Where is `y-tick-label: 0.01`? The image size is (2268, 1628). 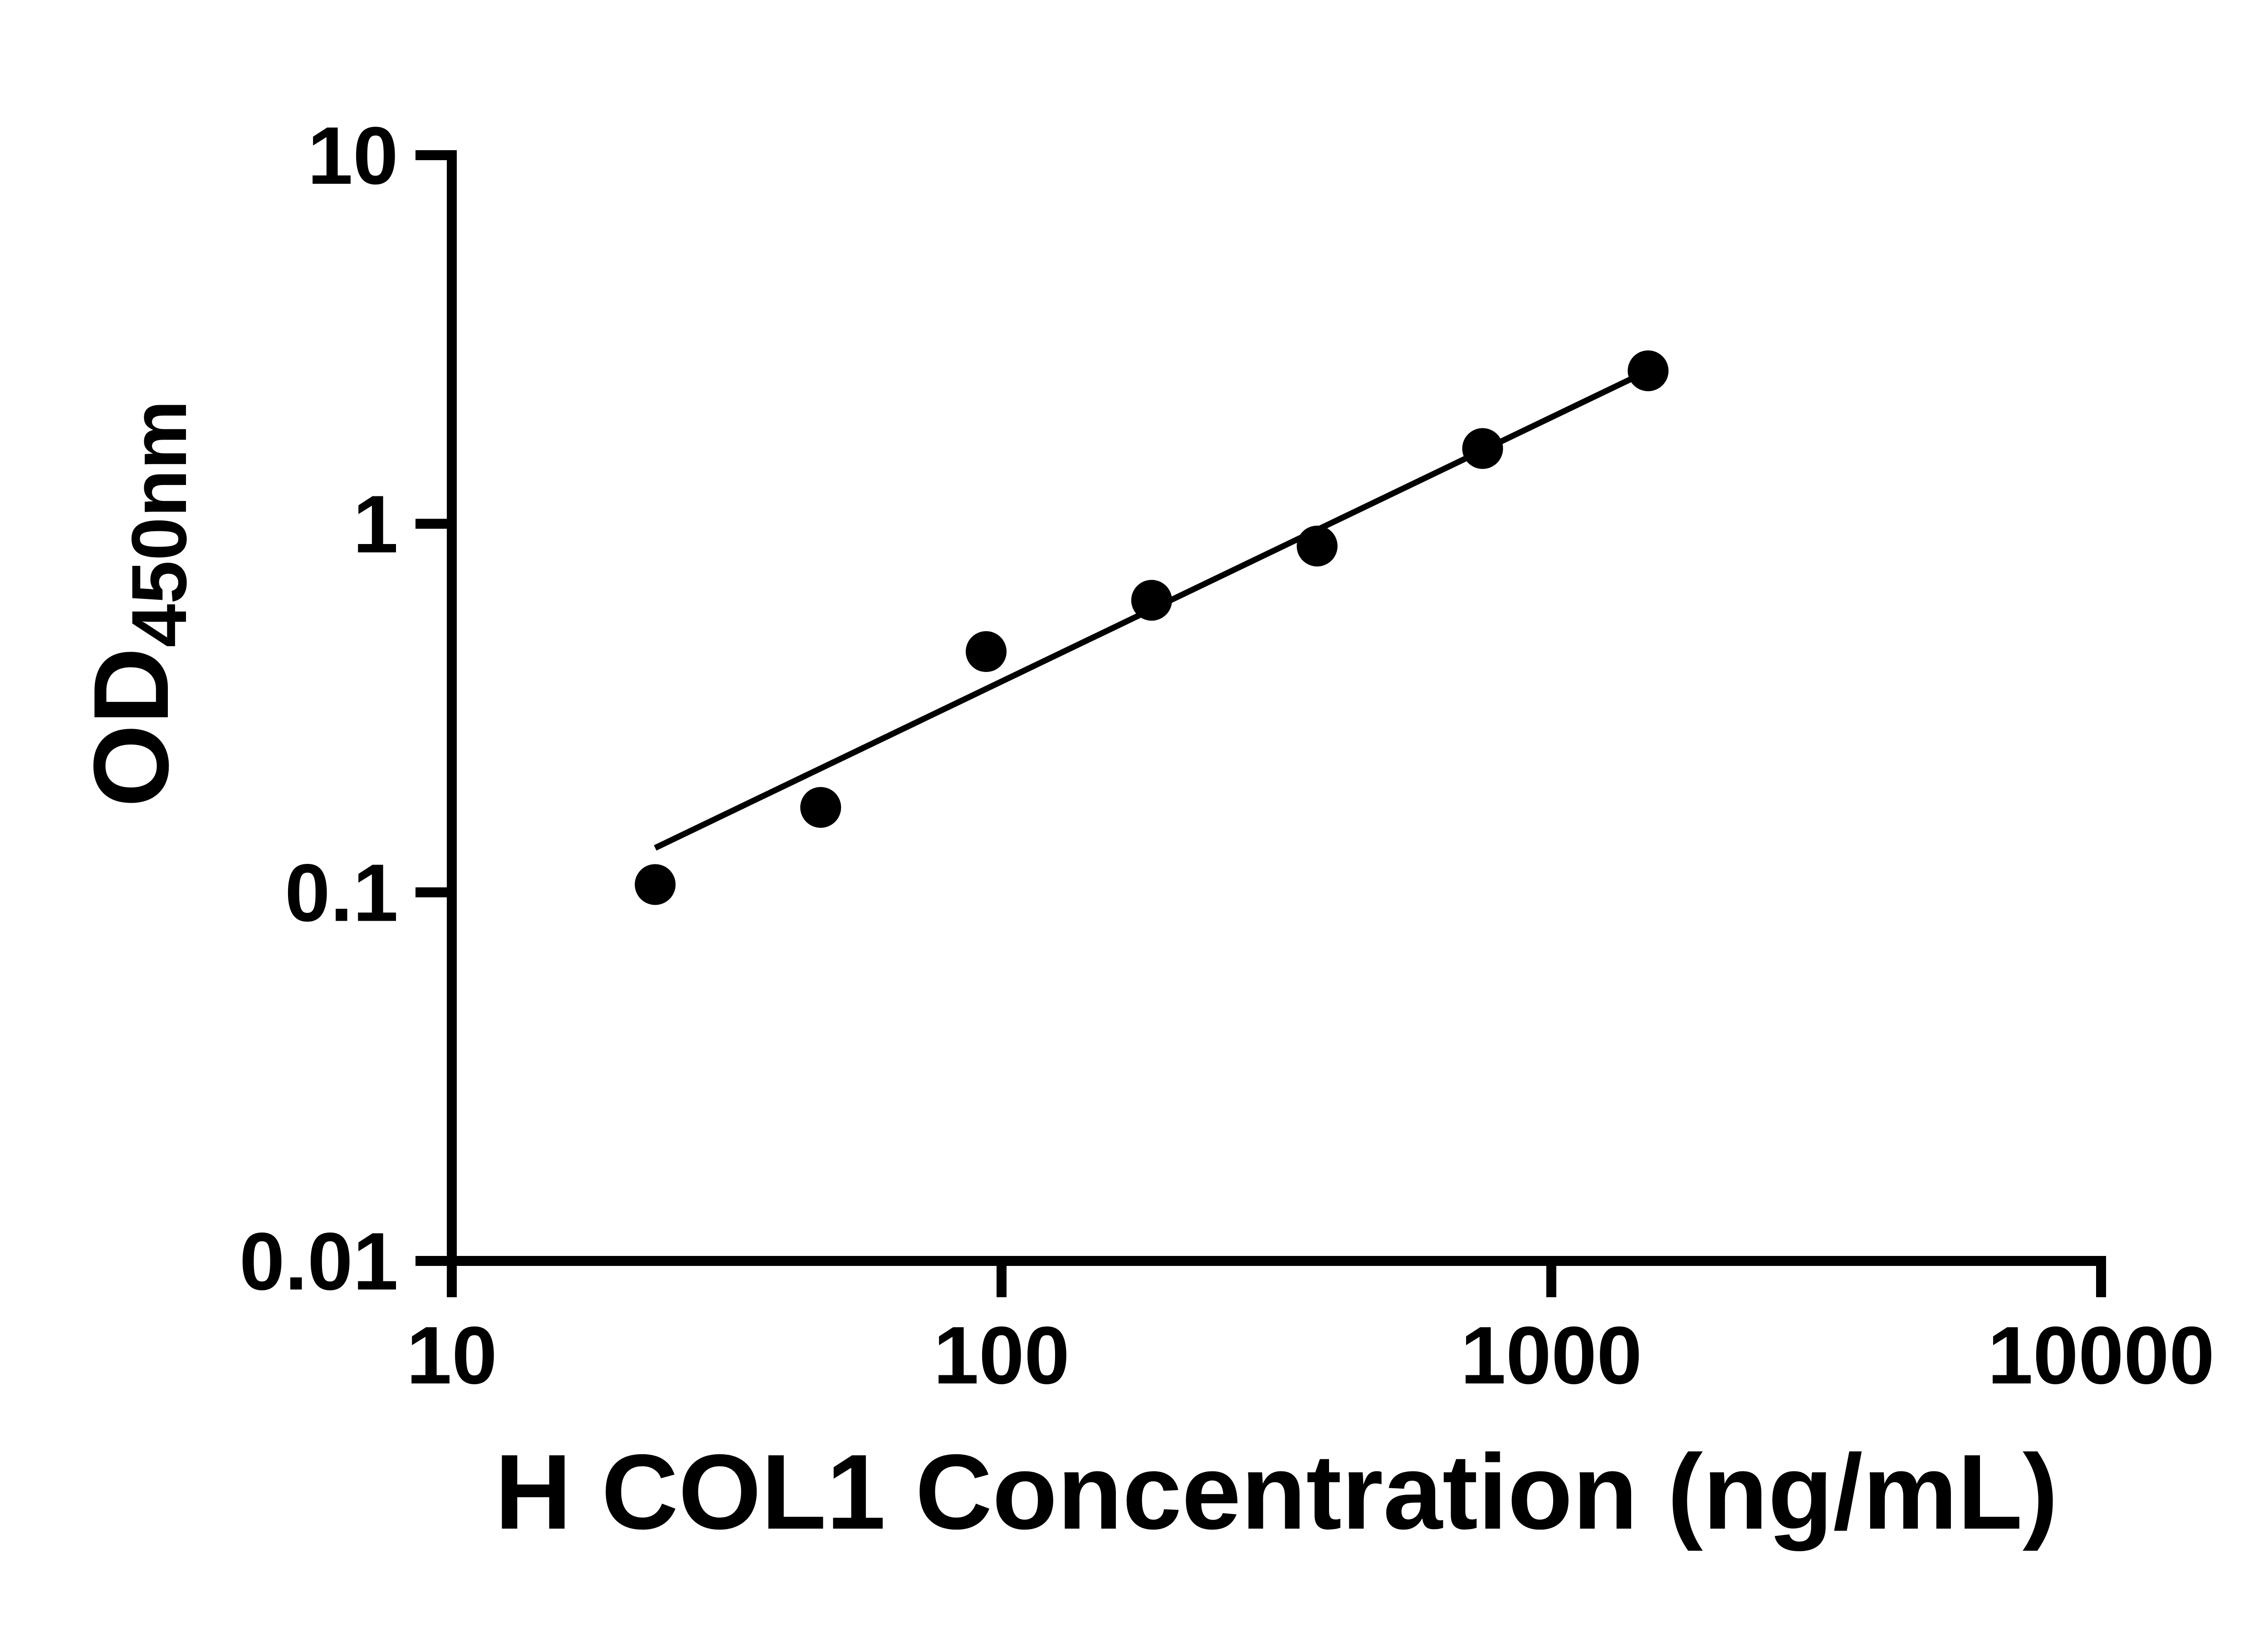 y-tick-label: 0.01 is located at coordinates (319, 1261).